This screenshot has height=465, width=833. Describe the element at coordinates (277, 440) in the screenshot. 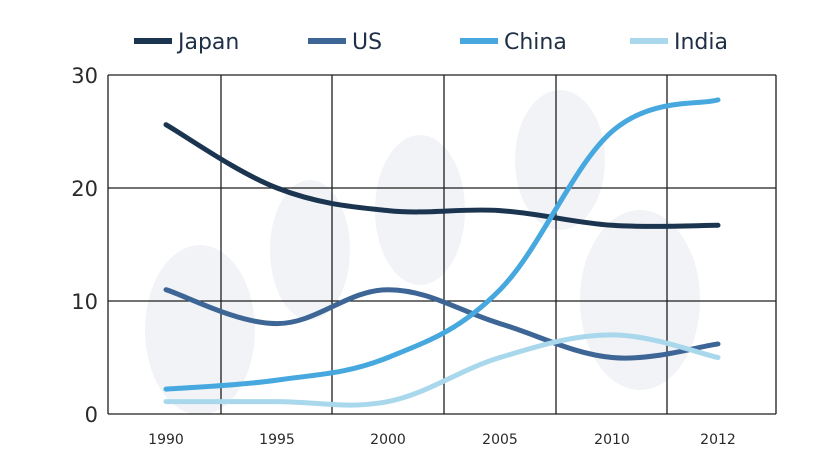

I see `x-tick-label: 1995` at that location.